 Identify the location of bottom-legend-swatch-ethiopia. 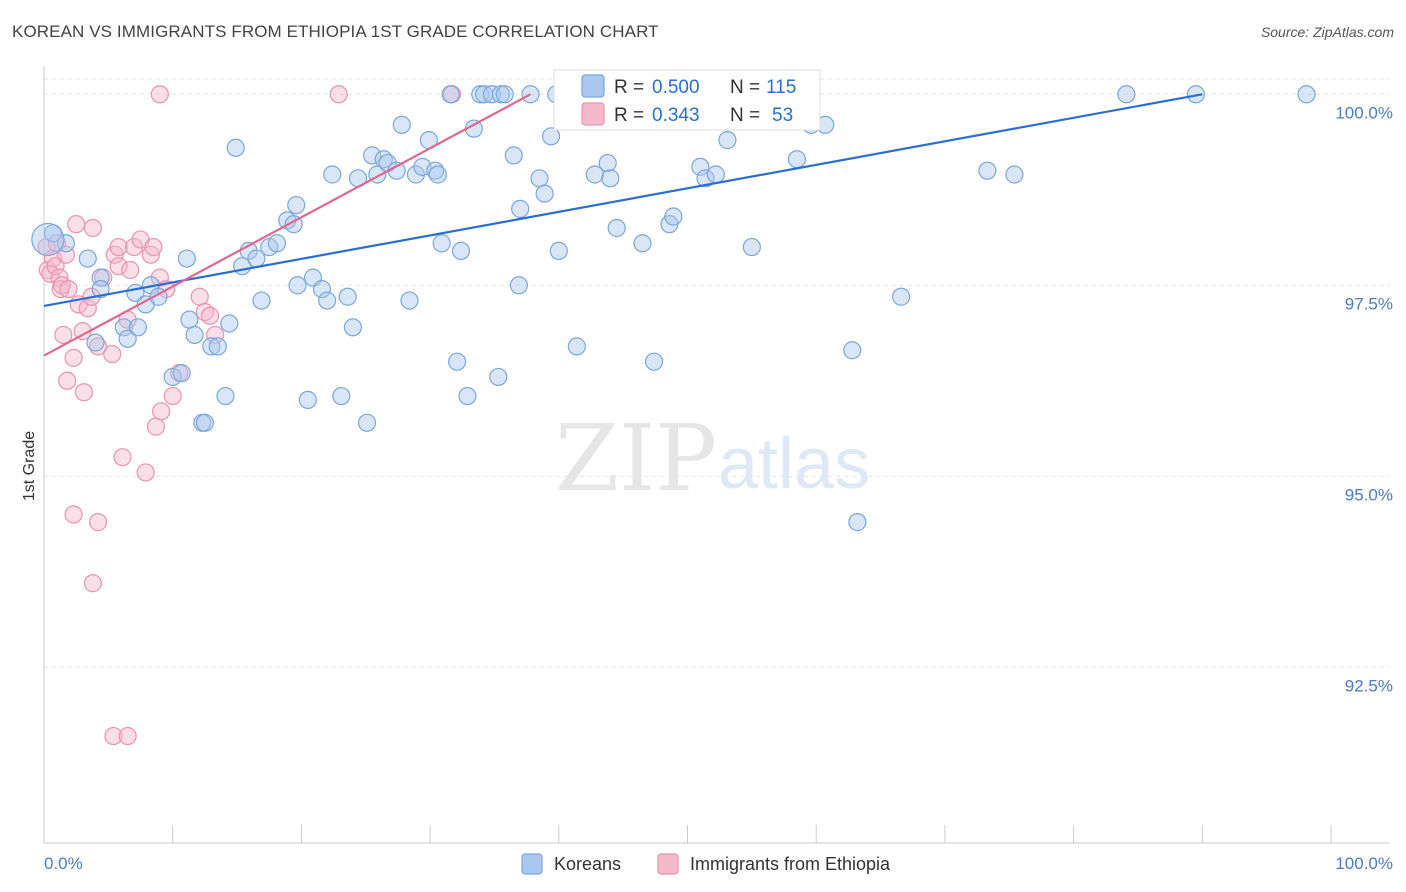
(668, 864).